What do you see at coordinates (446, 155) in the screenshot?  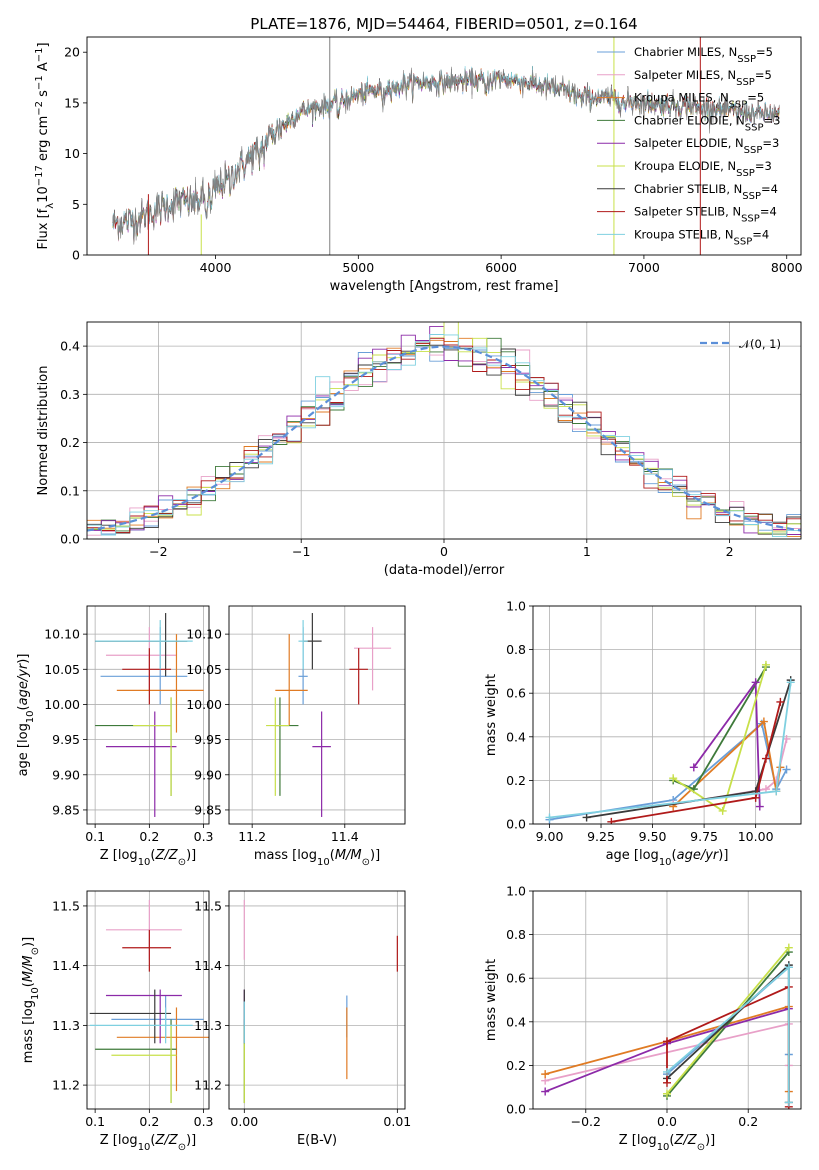 I see `observed-spectrum` at bounding box center [446, 155].